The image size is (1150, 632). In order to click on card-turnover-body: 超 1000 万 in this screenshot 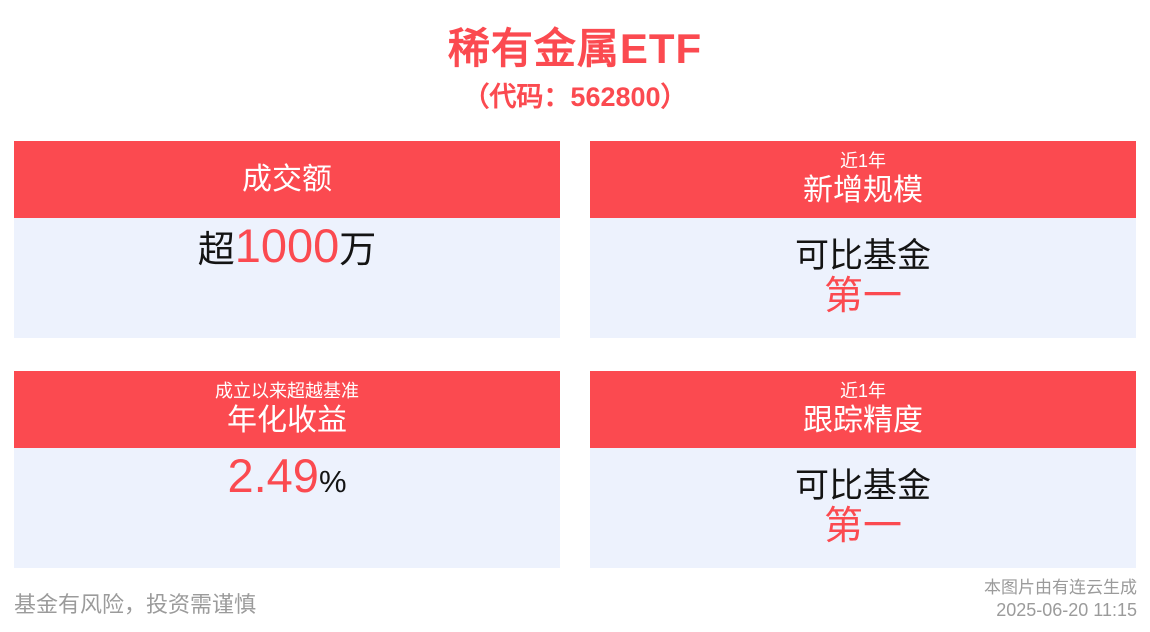, I will do `click(287, 278)`.